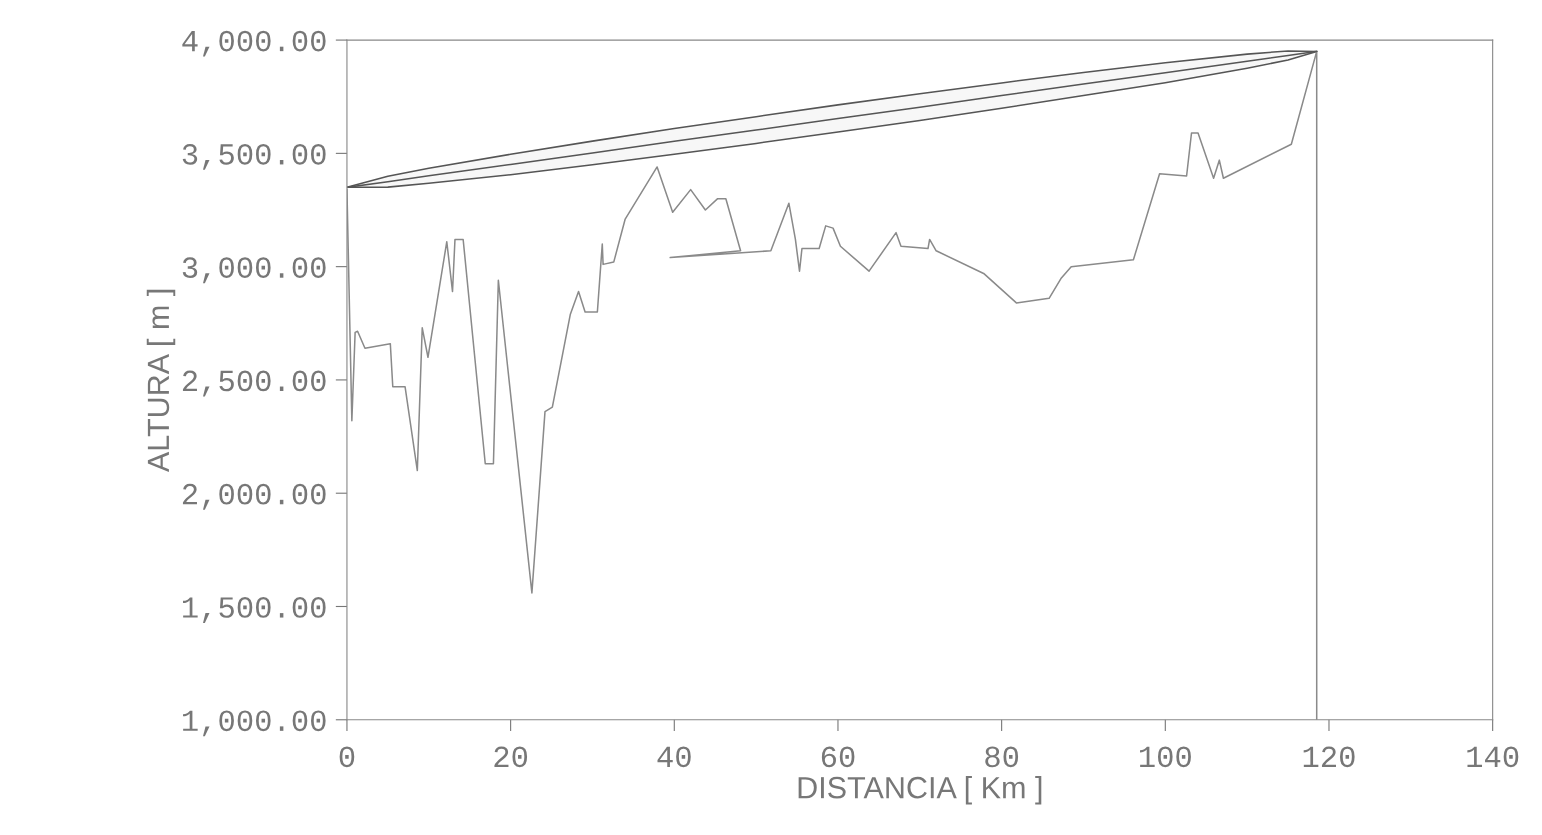 This screenshot has height=835, width=1542. Describe the element at coordinates (254, 156) in the screenshot. I see `y-tick-label: 3,500.00` at that location.